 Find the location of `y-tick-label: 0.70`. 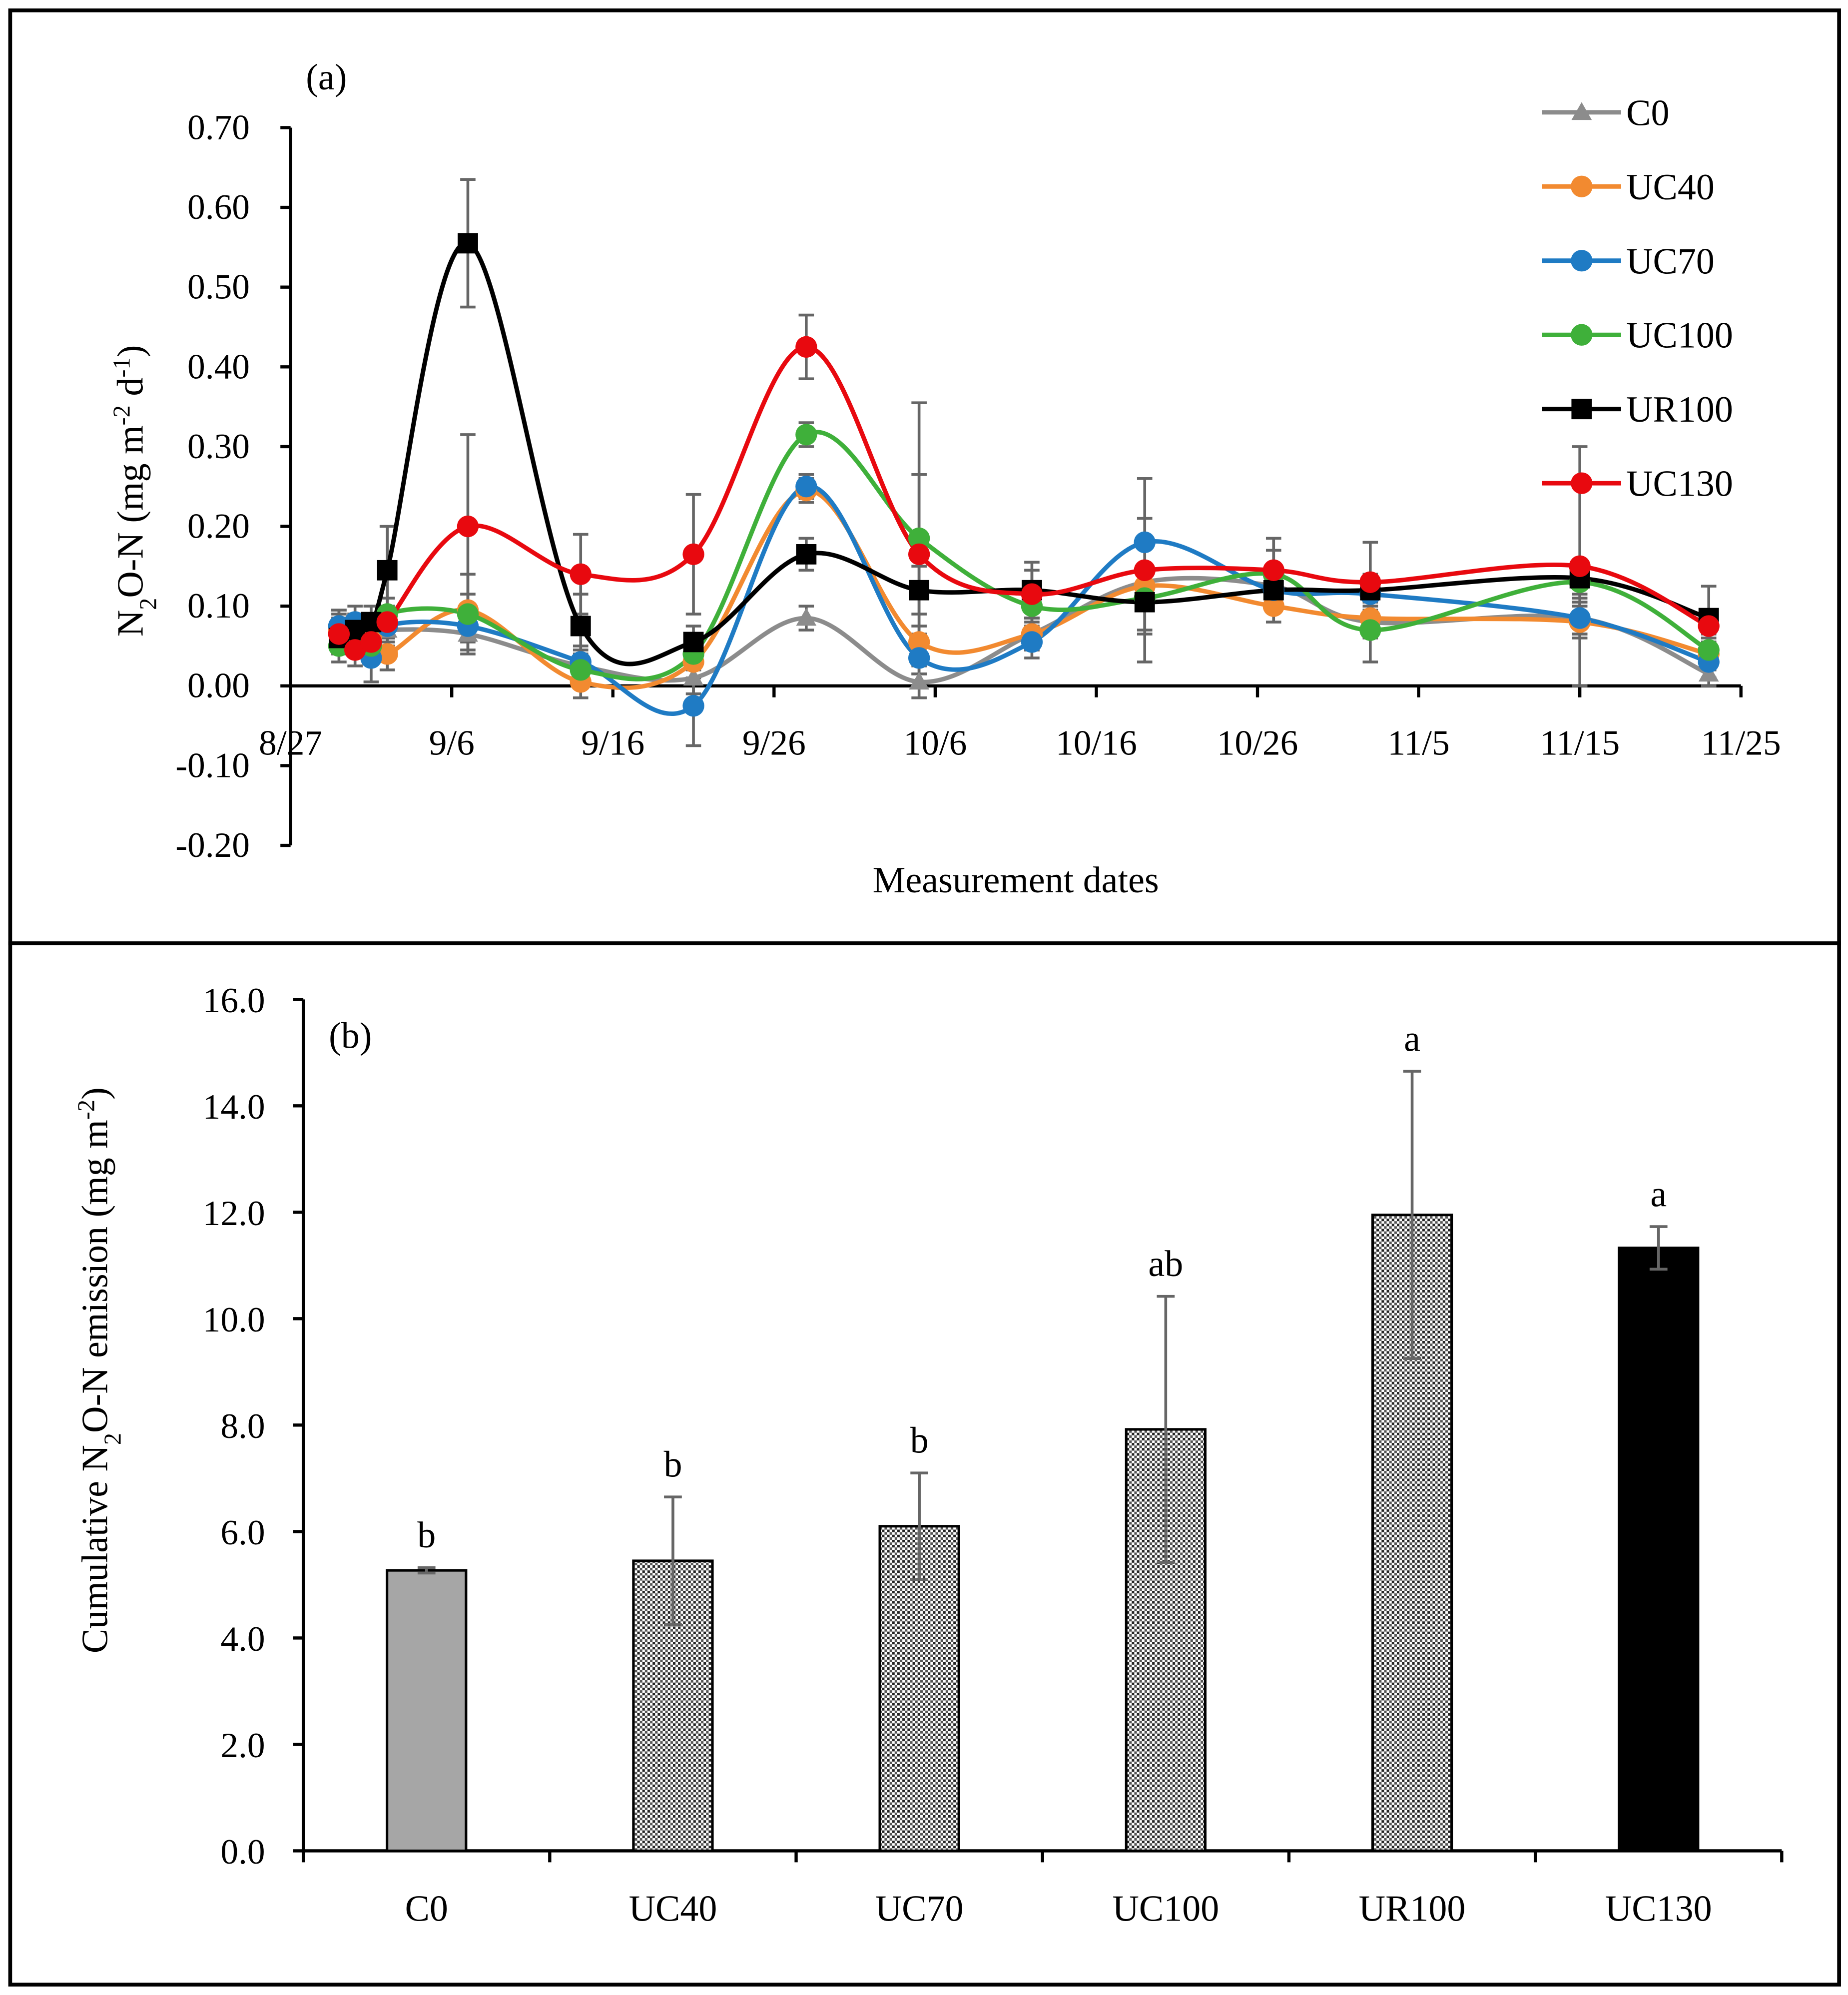

y-tick-label: 0.70 is located at coordinates (218, 127).